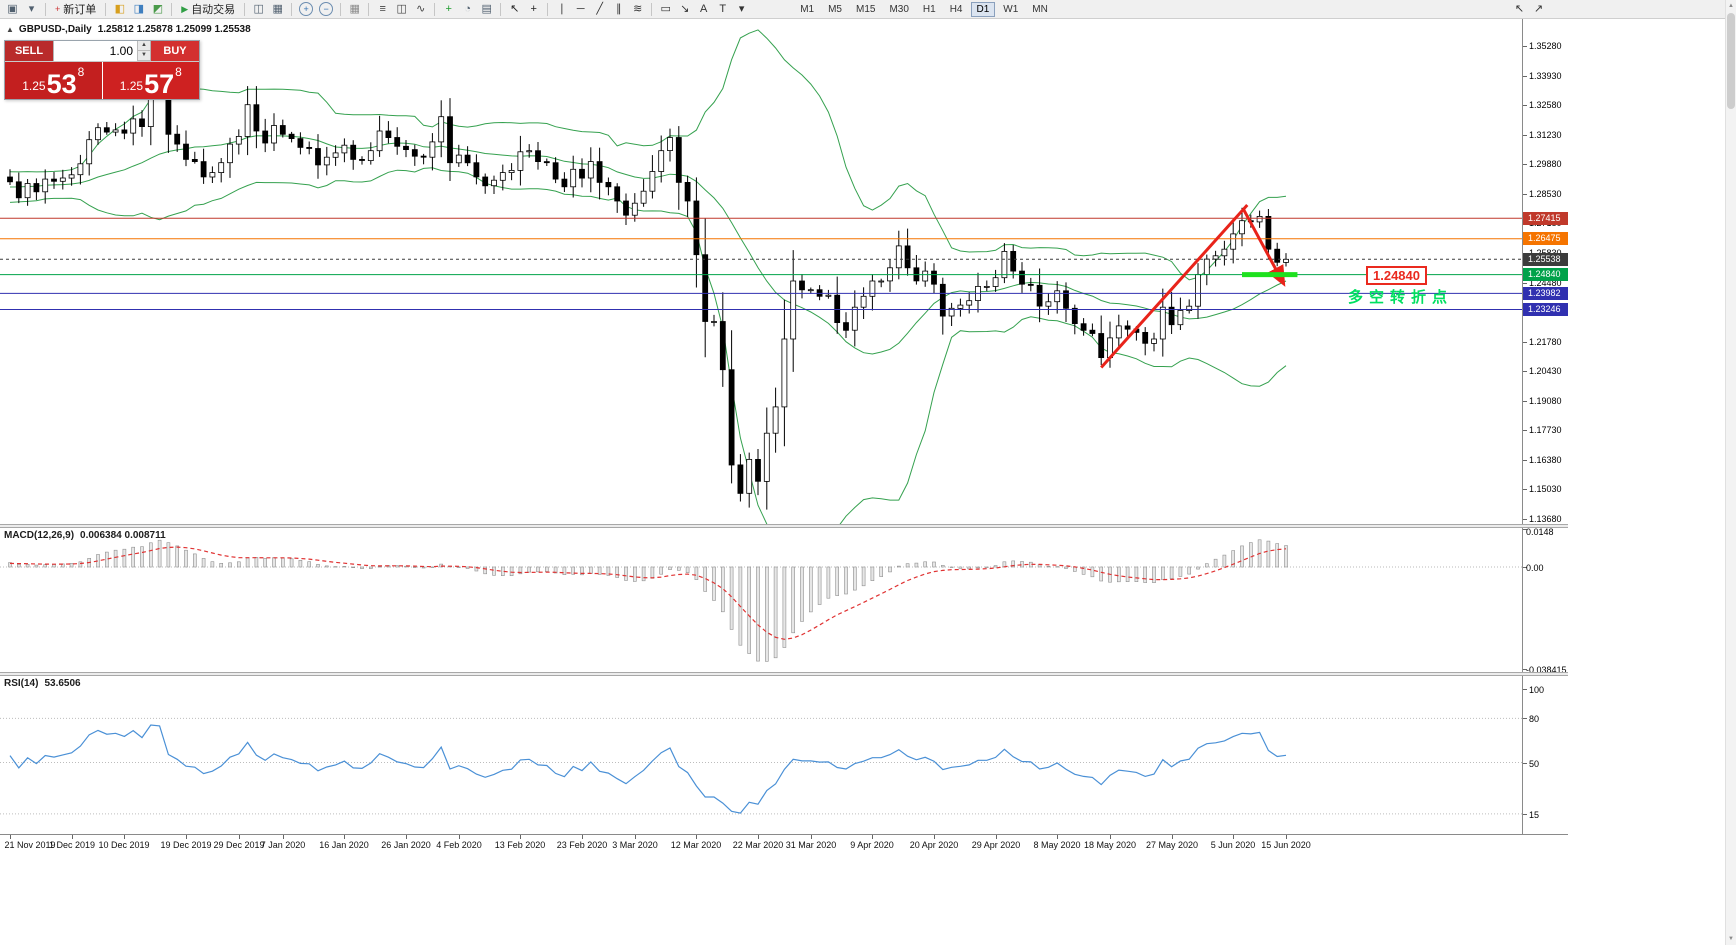 This screenshot has width=1736, height=945. I want to click on volume-up-button: ▲, so click(143, 46).